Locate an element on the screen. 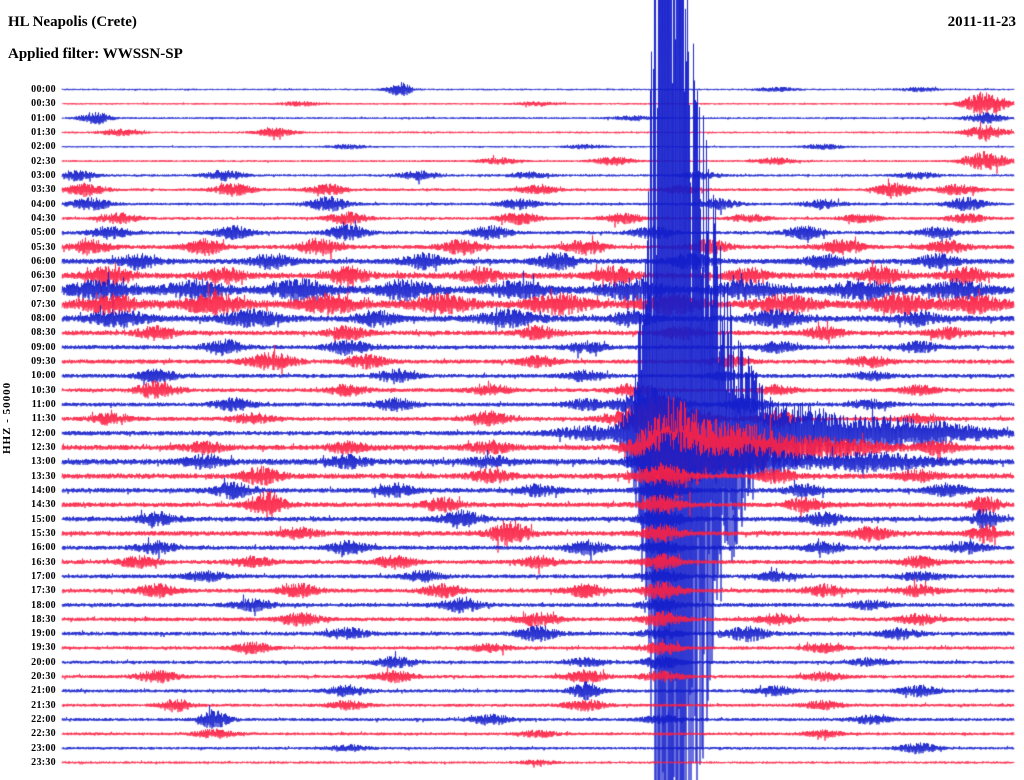 Image resolution: width=1024 pixels, height=780 pixels. time-label: 15:00 is located at coordinates (43, 519).